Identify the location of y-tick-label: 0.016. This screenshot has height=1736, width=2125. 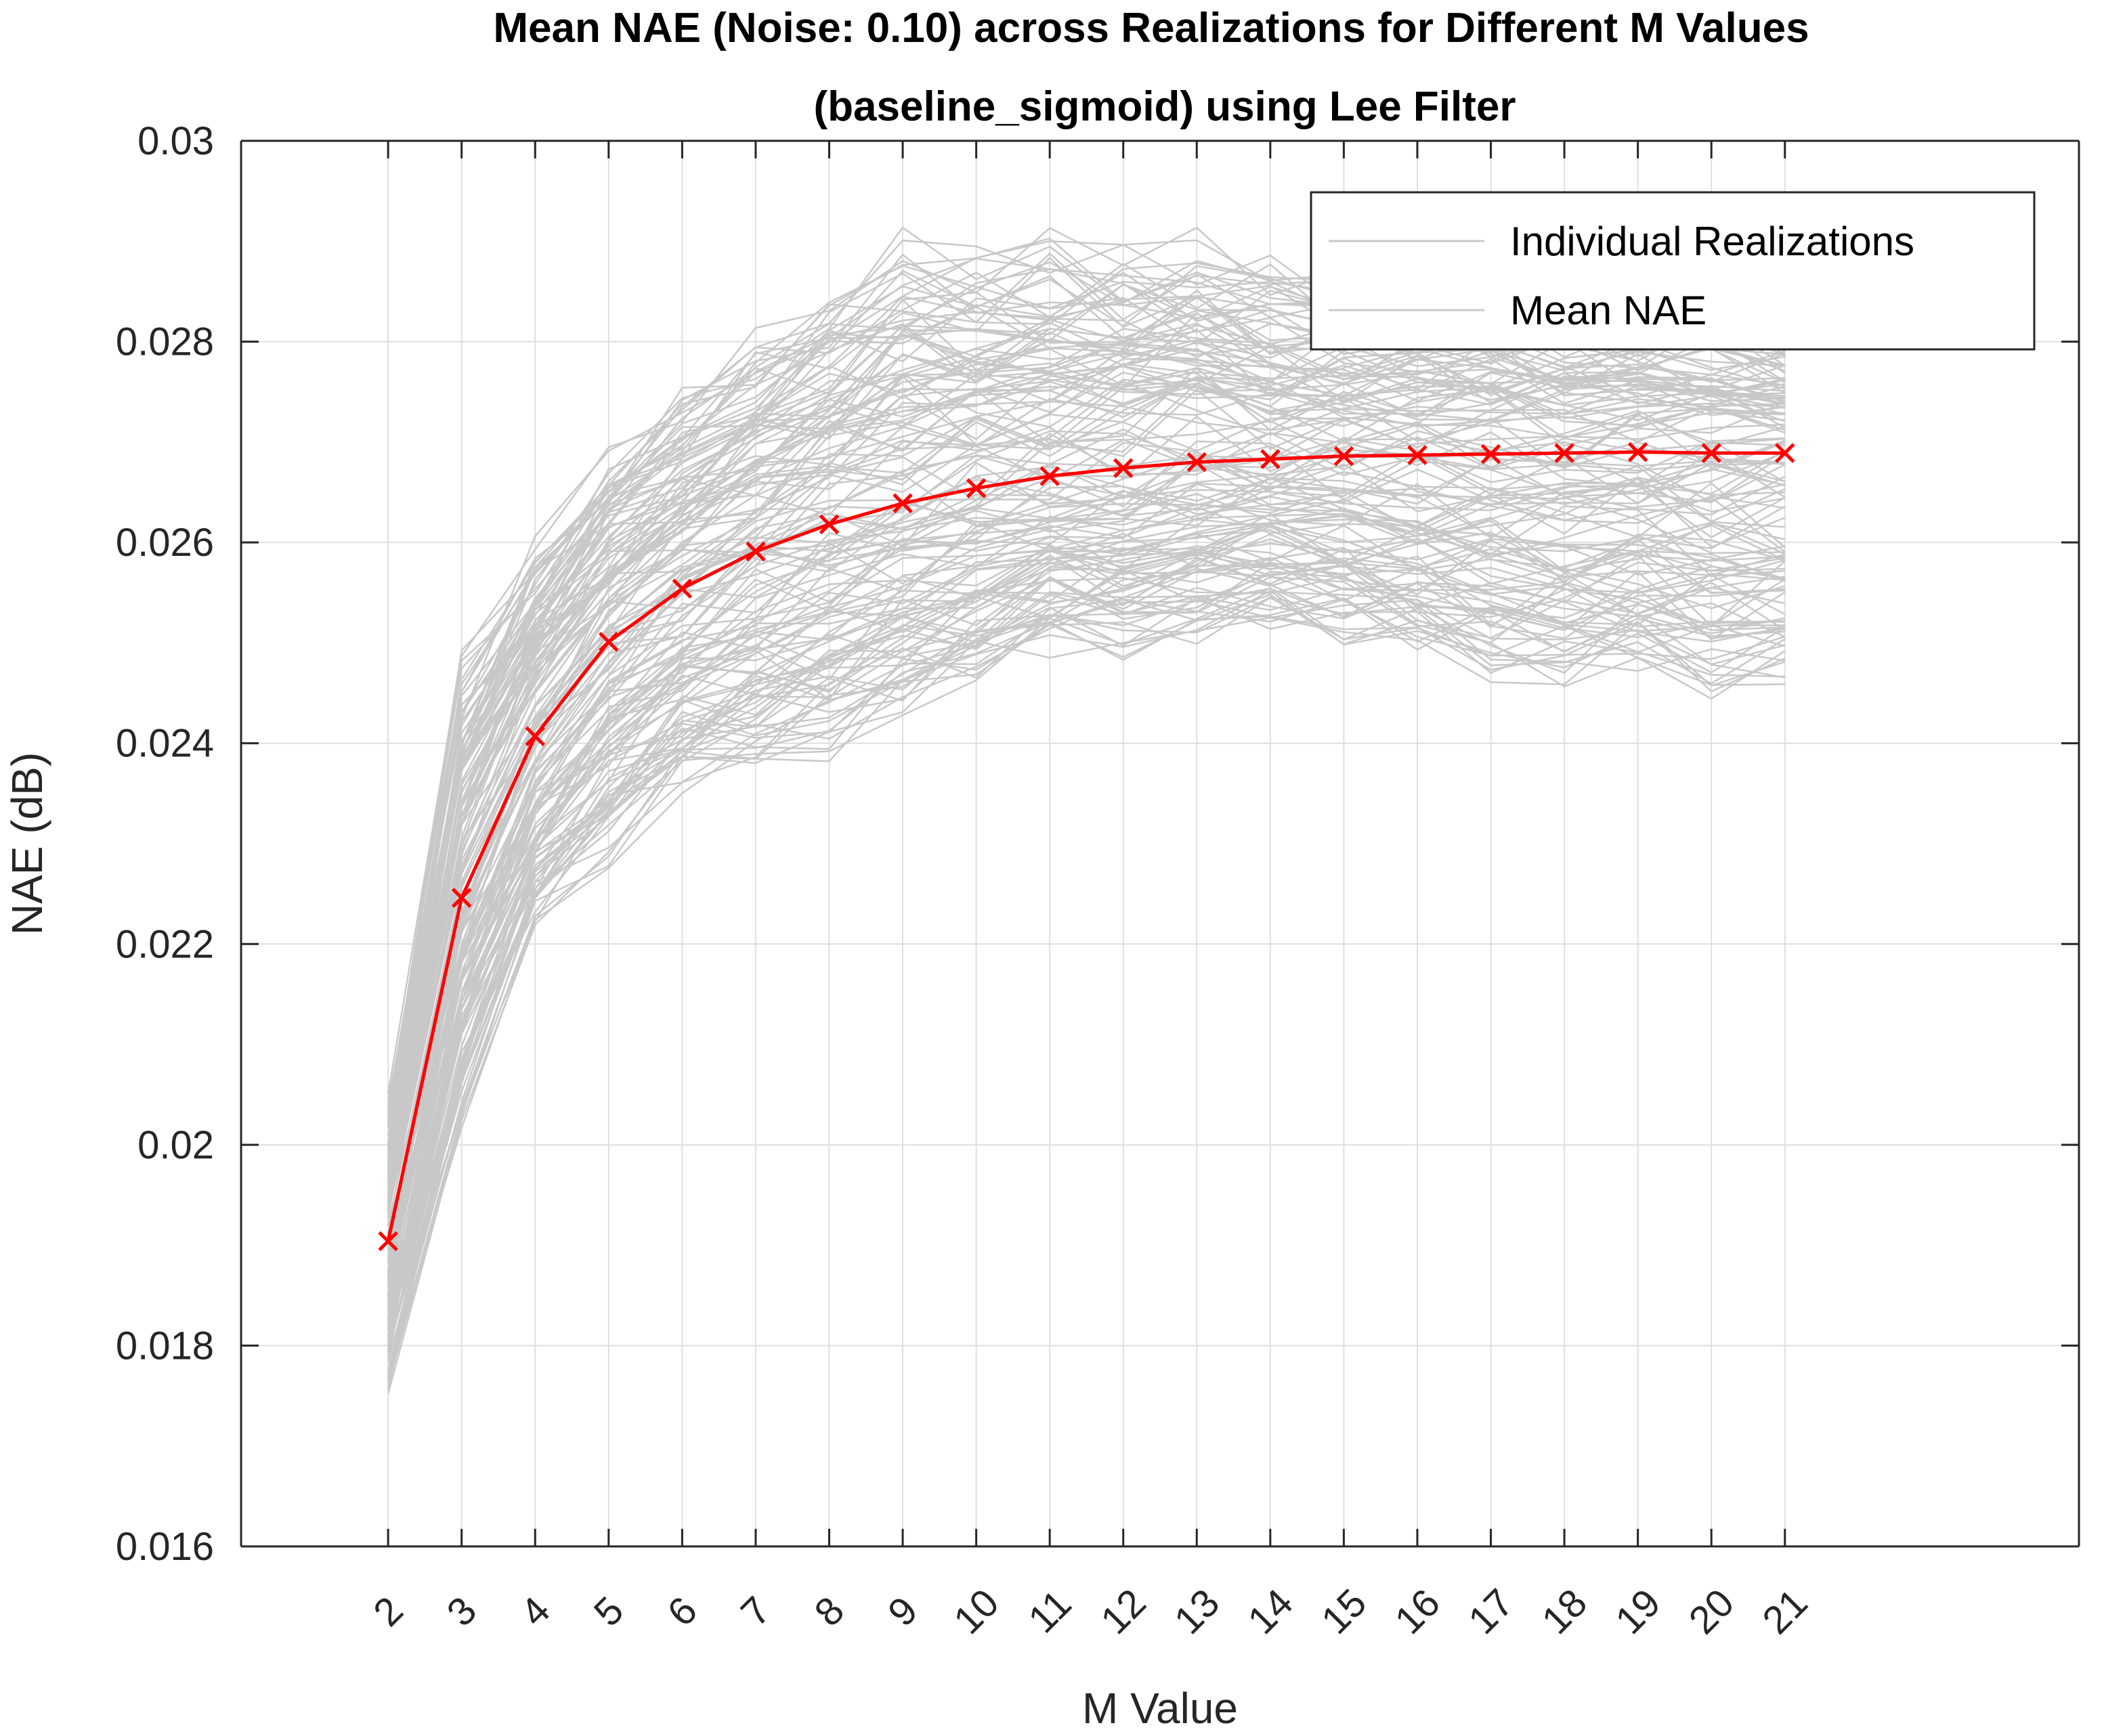
(165, 1547).